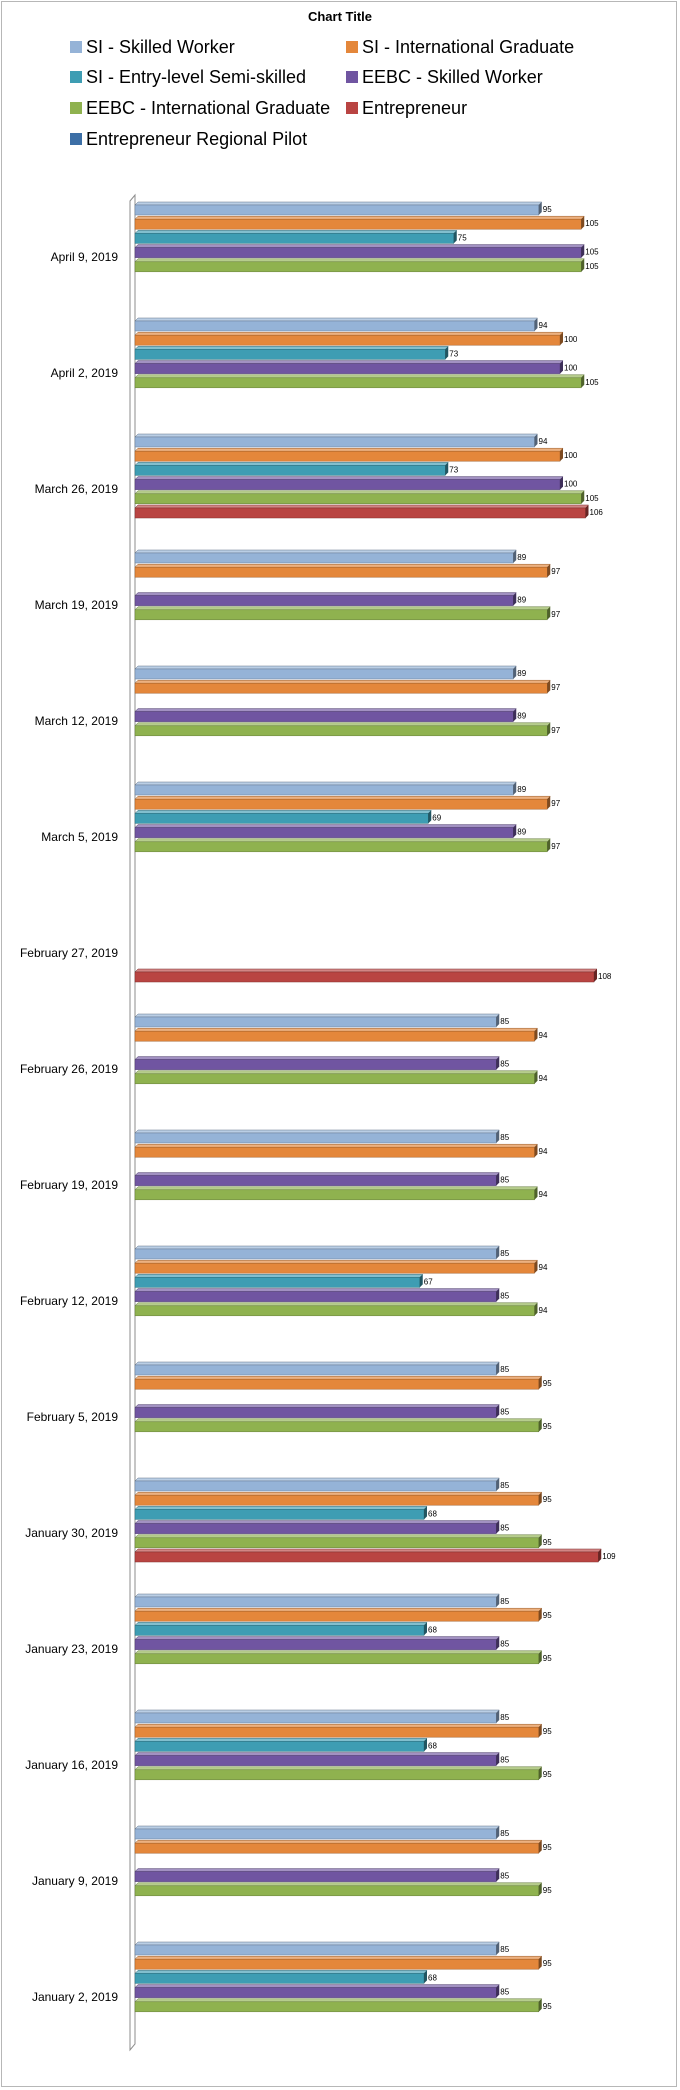 The width and height of the screenshot is (680, 2090). Describe the element at coordinates (196, 139) in the screenshot. I see `legend-label-entrepreneur-regional-pilot: Entrepreneur Regional Pilot` at that location.